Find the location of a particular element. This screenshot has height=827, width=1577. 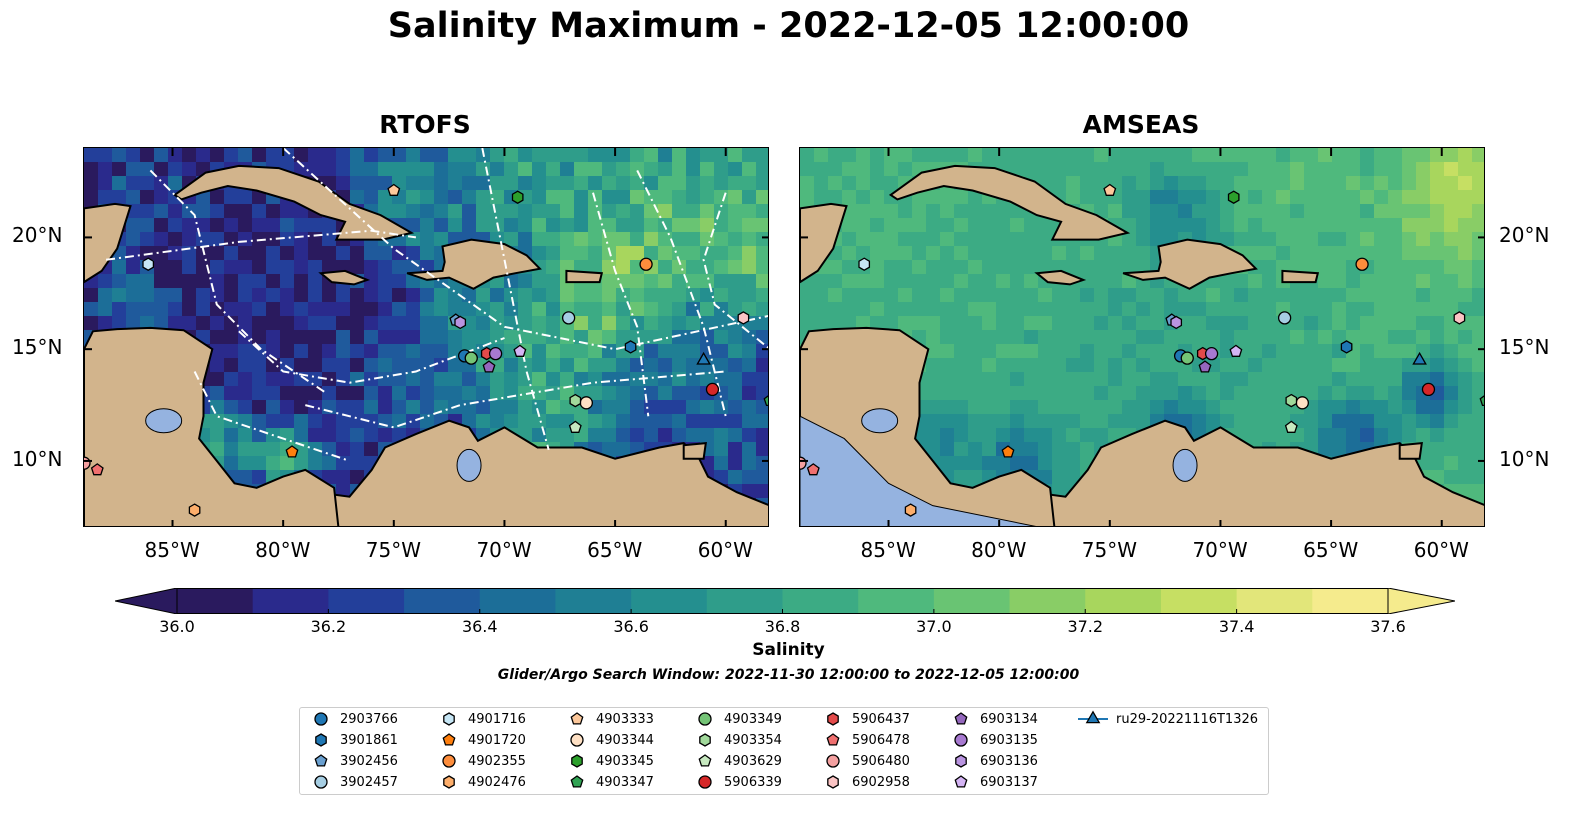

legend-entry: 4901716 is located at coordinates (482, 719).